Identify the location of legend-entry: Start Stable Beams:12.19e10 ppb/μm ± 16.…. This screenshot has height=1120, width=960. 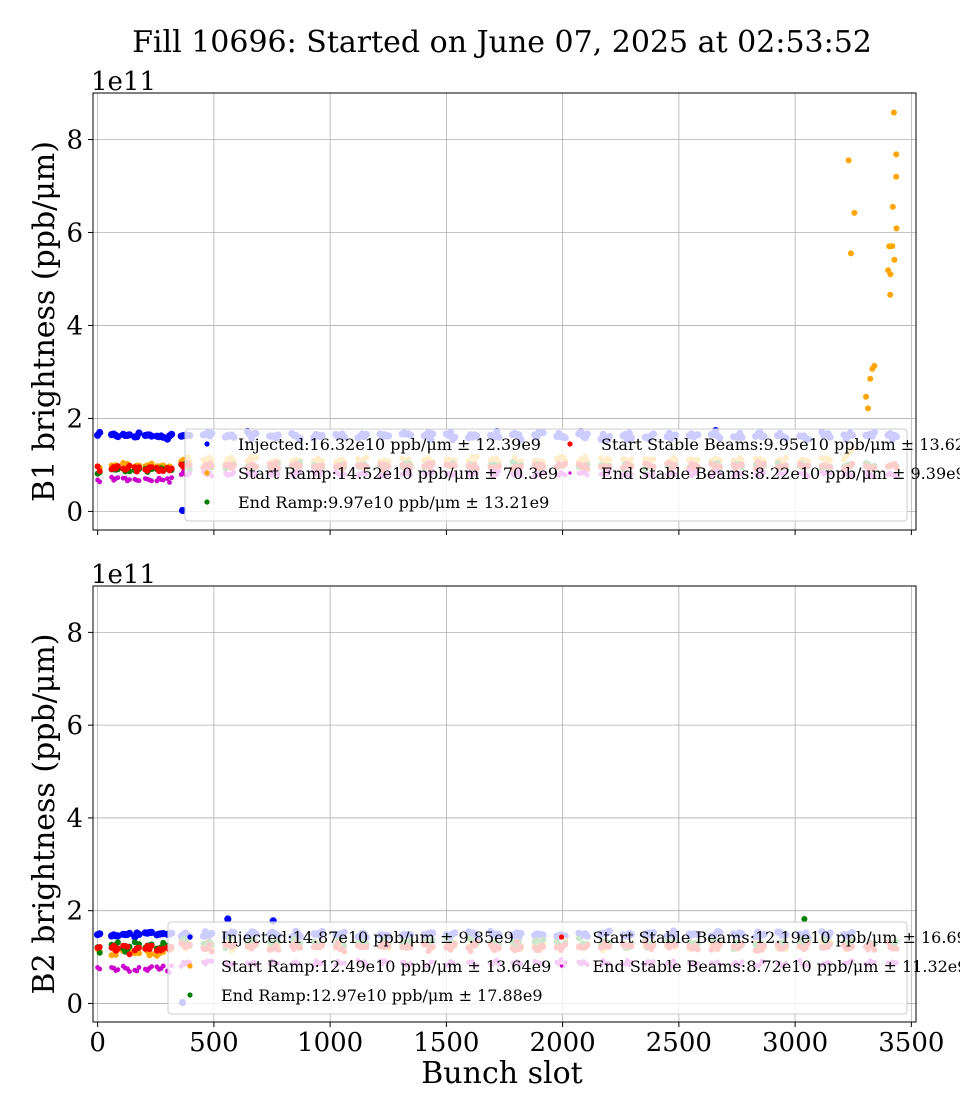
(776, 937).